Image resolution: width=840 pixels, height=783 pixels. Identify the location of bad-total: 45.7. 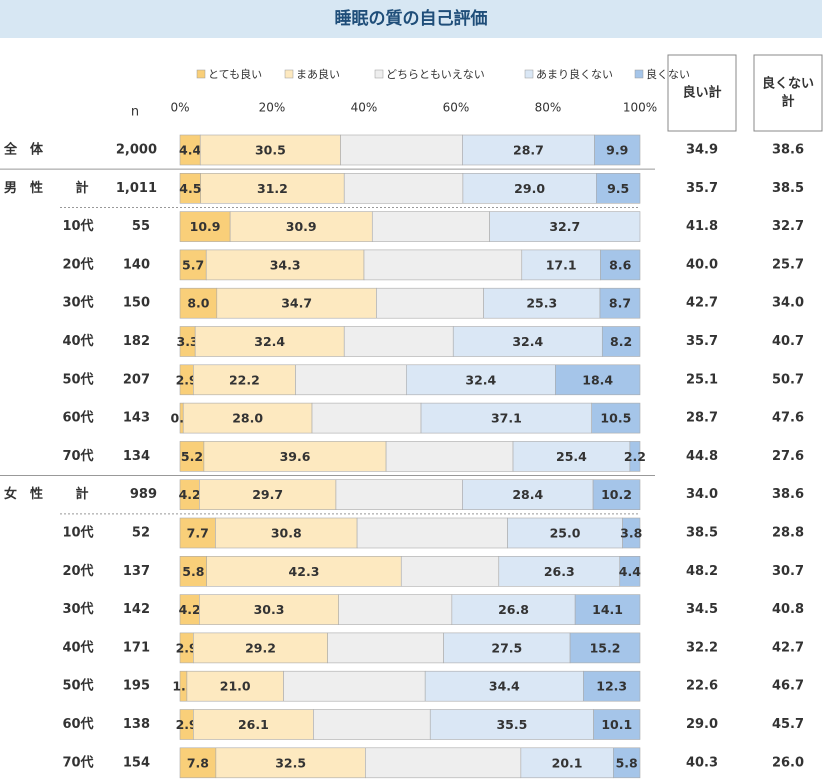
(788, 724).